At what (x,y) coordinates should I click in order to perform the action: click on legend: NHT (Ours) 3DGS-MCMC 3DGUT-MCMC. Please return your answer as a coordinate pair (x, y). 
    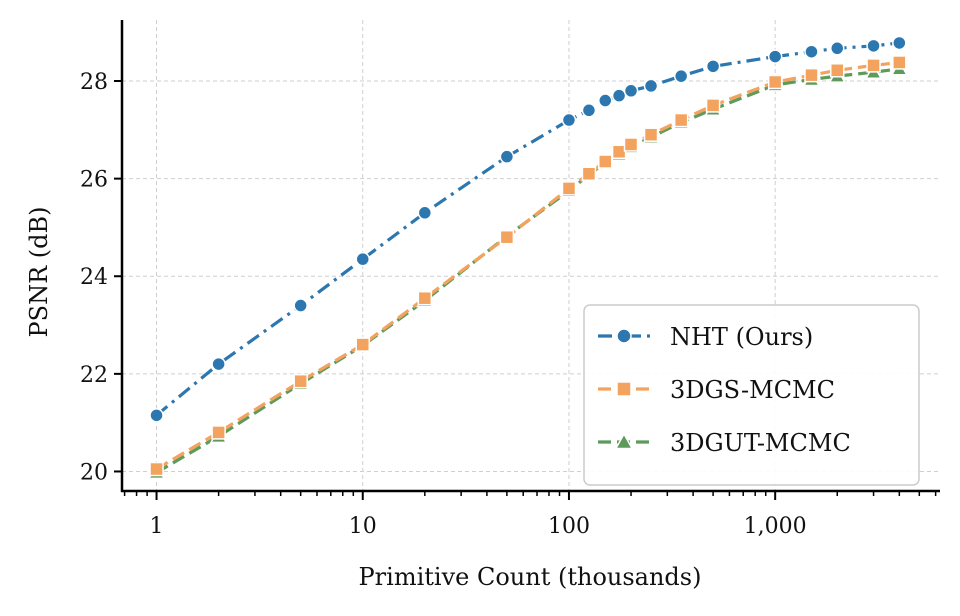
    Looking at the image, I should click on (751, 395).